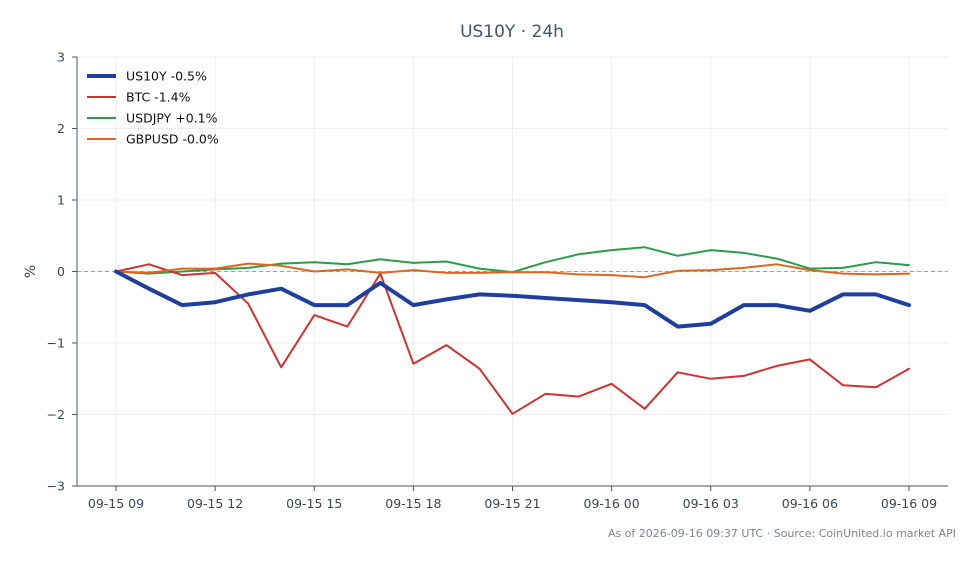 The height and width of the screenshot is (564, 980). Describe the element at coordinates (172, 139) in the screenshot. I see `legend-entry-label: GBPUSD -0.0%` at that location.